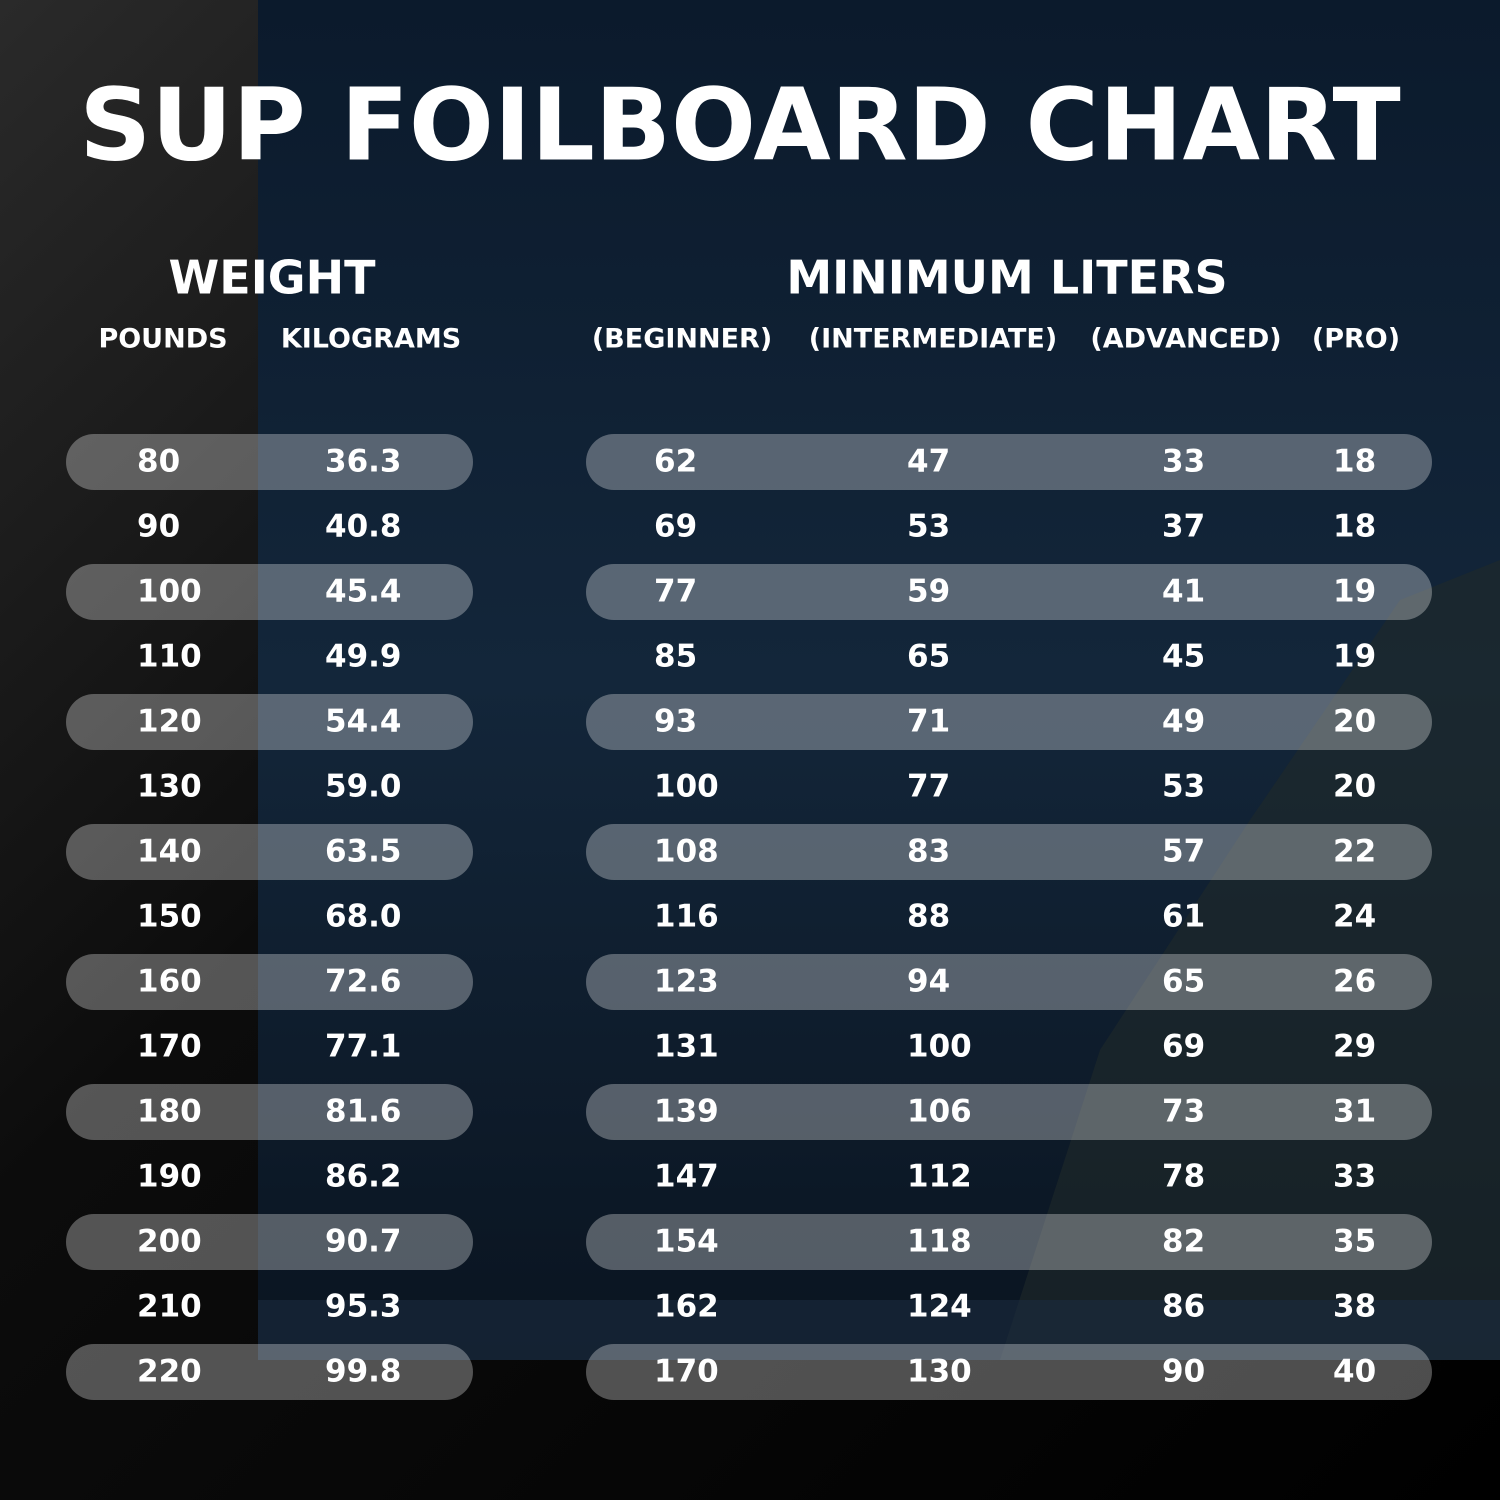 The image size is (1500, 1500). I want to click on column-header: POUNDS, so click(162, 339).